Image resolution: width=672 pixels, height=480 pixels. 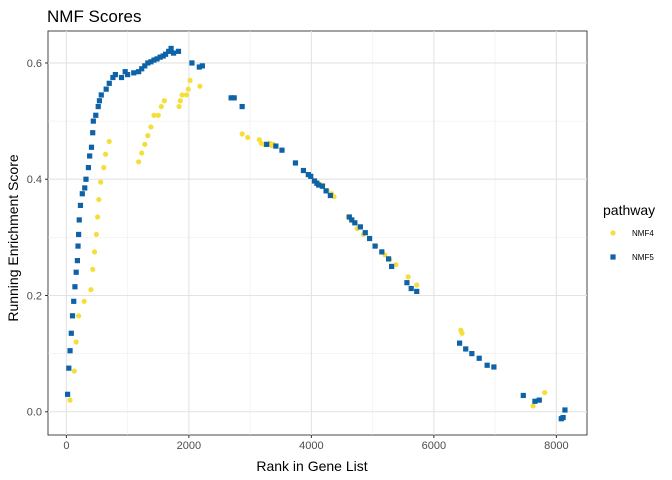 What do you see at coordinates (34, 64) in the screenshot?
I see `y-tick-label: 0.6` at bounding box center [34, 64].